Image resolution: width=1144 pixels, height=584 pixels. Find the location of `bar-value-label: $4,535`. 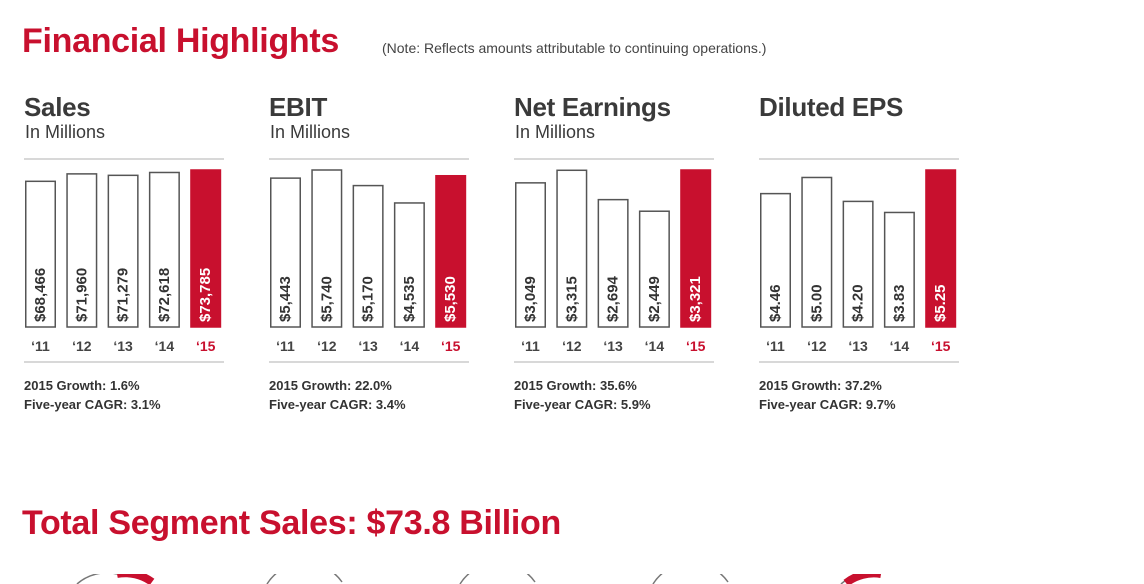

bar-value-label: $4,535 is located at coordinates (409, 299).